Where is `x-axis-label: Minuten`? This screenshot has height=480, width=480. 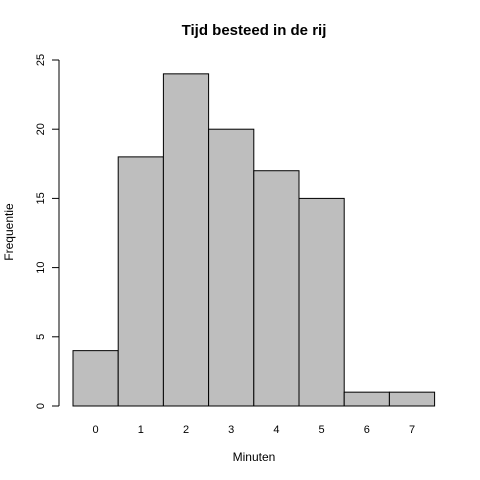 x-axis-label: Minuten is located at coordinates (254, 457).